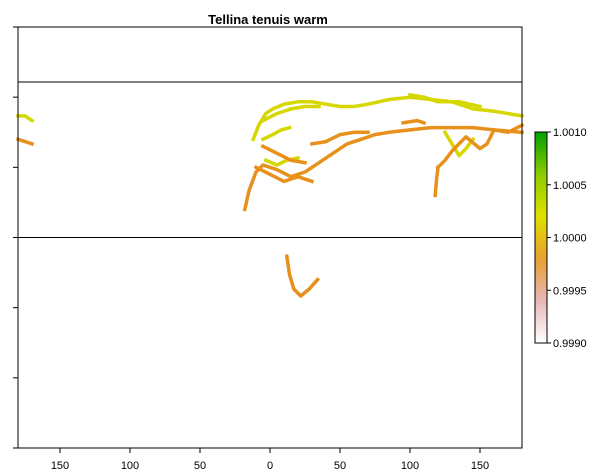  What do you see at coordinates (268, 19) in the screenshot?
I see `chart-title: Tellina tenuis warm` at bounding box center [268, 19].